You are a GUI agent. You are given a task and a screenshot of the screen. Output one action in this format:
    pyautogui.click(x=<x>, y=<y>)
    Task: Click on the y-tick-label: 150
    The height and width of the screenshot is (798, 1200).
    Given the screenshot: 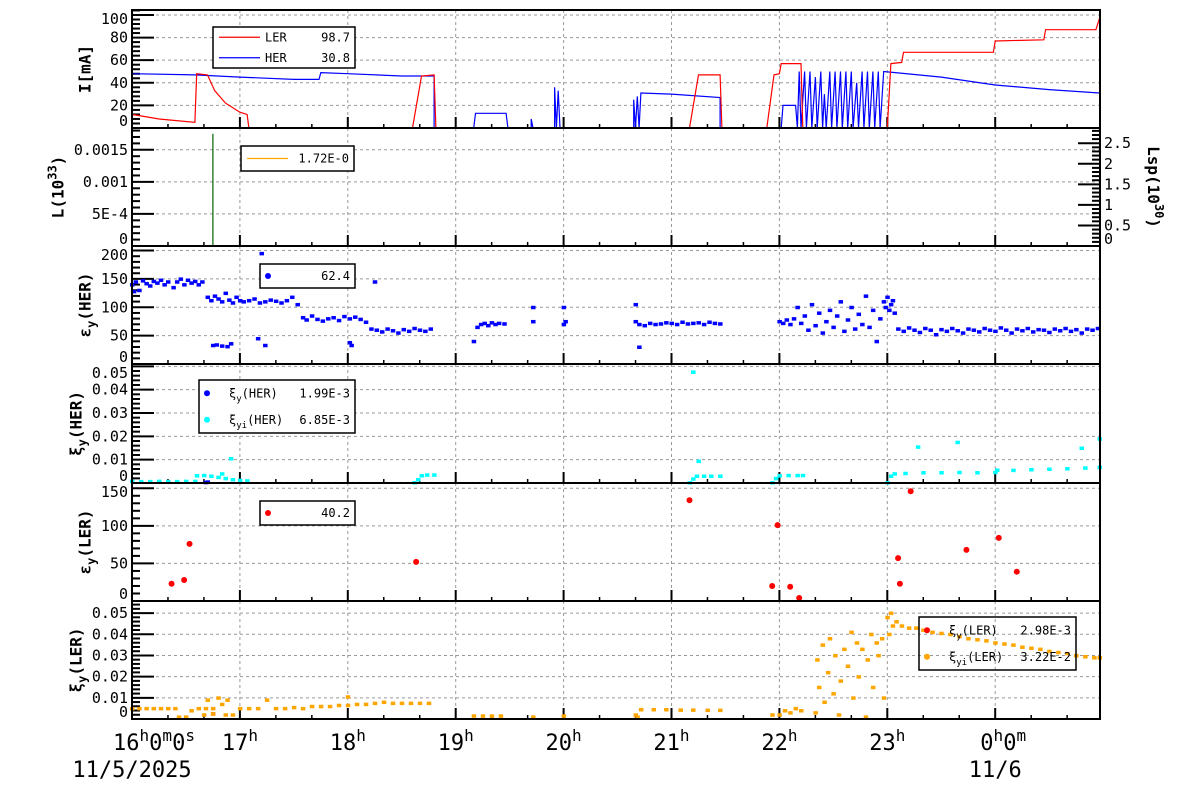 What is the action you would take?
    pyautogui.click(x=114, y=279)
    